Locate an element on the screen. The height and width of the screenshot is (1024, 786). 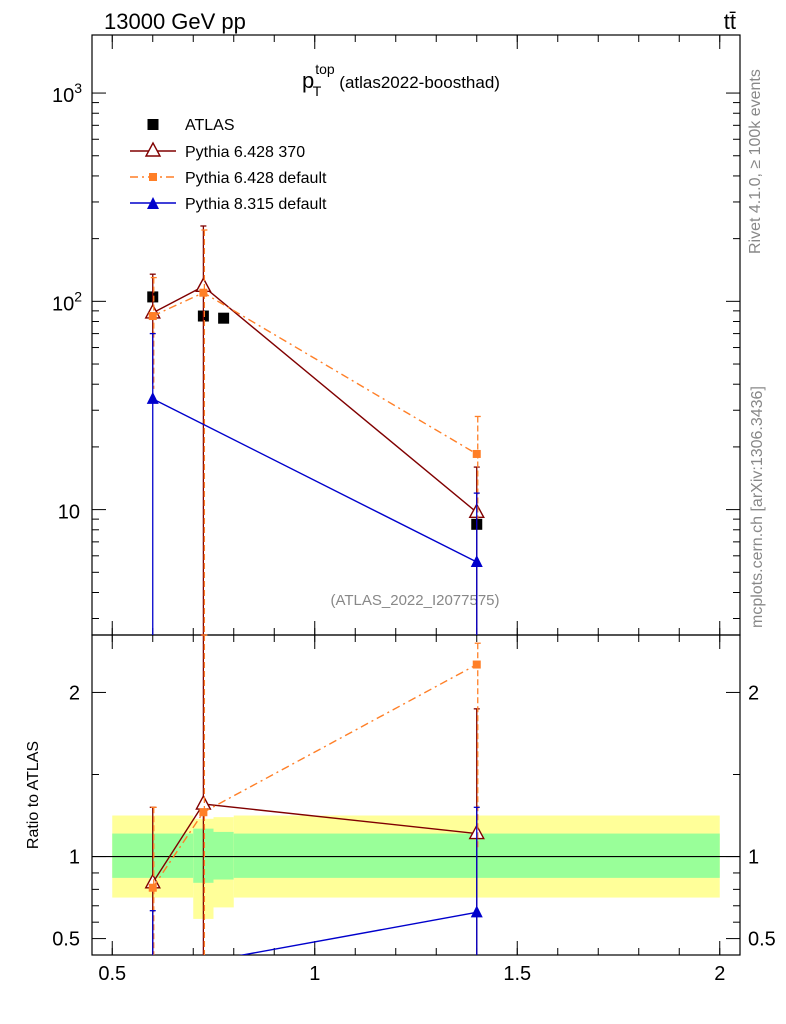
ratio-tick-right-2: 2 is located at coordinates (753, 693).